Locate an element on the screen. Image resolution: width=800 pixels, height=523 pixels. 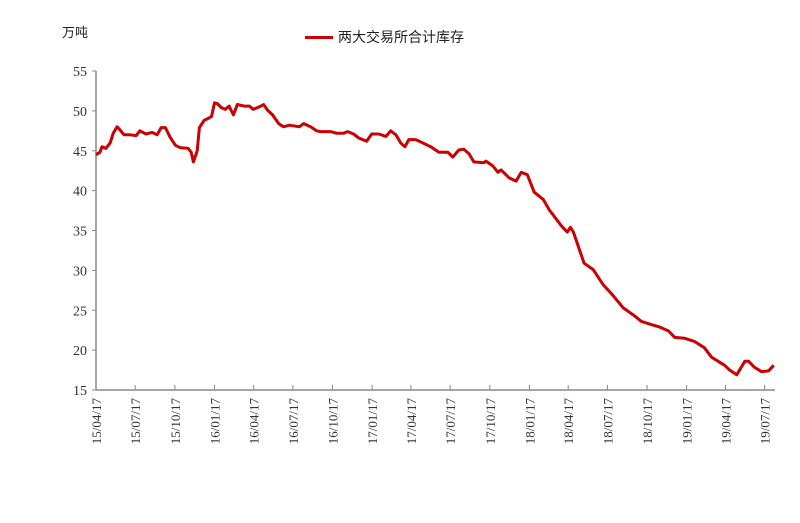
x-tick-label: 18/10/17 is located at coordinates (647, 421).